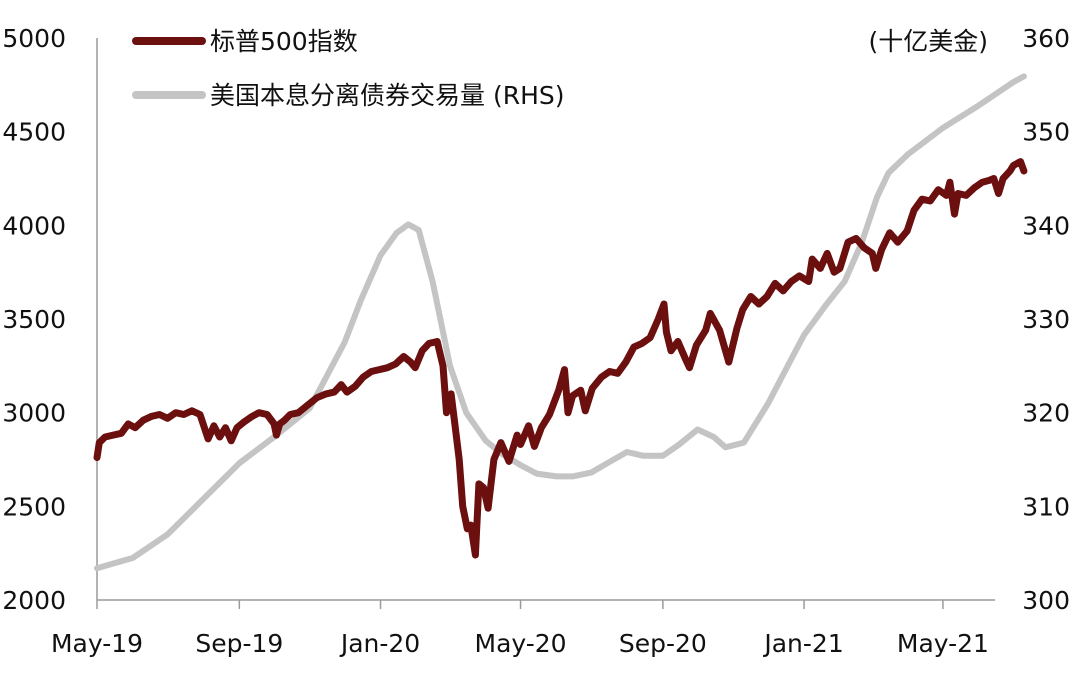  What do you see at coordinates (34, 600) in the screenshot?
I see `y-tick-label-0: 2000` at bounding box center [34, 600].